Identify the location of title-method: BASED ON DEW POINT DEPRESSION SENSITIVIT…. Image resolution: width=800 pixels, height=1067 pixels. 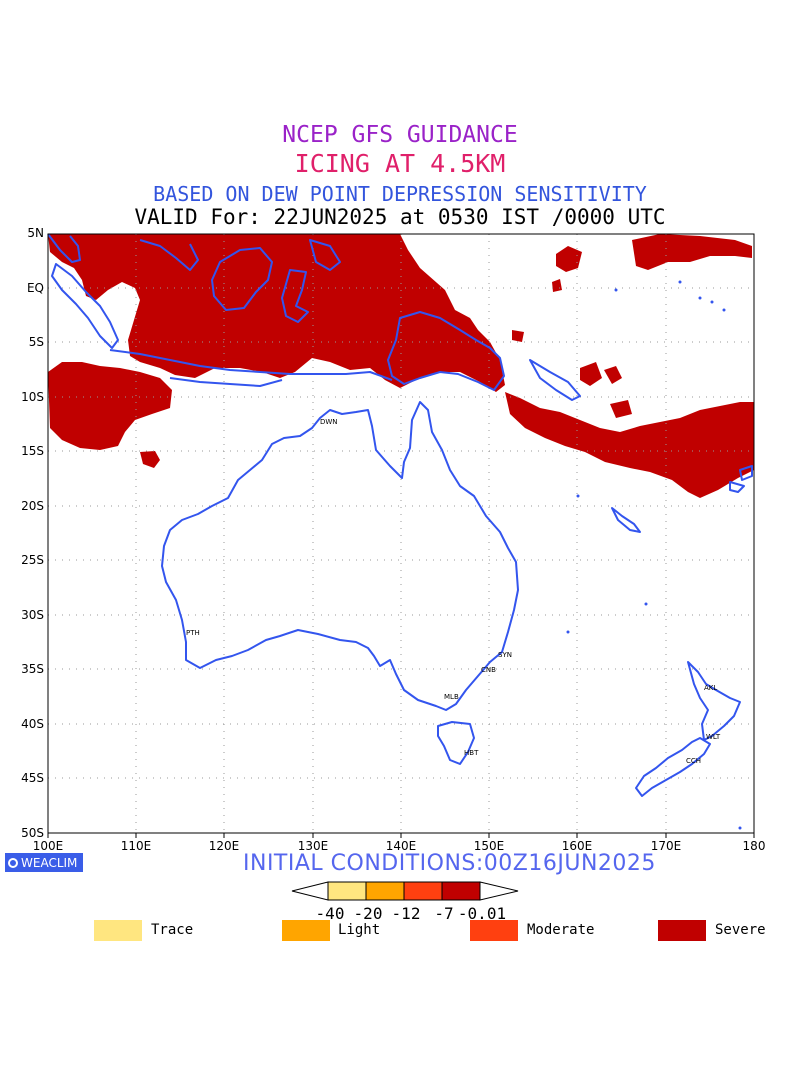
(400, 194).